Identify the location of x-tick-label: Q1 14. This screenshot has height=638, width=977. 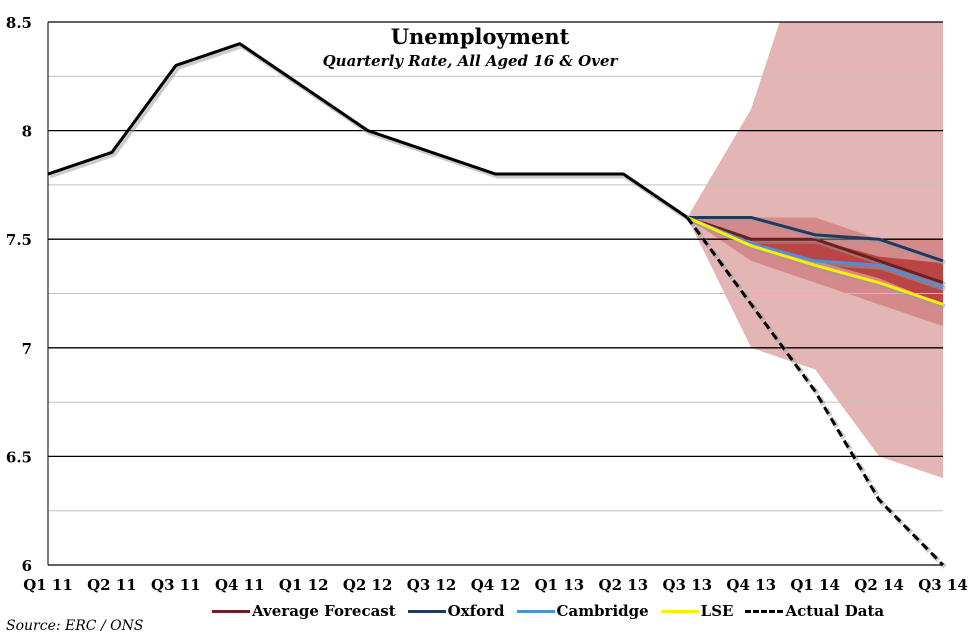
(815, 585).